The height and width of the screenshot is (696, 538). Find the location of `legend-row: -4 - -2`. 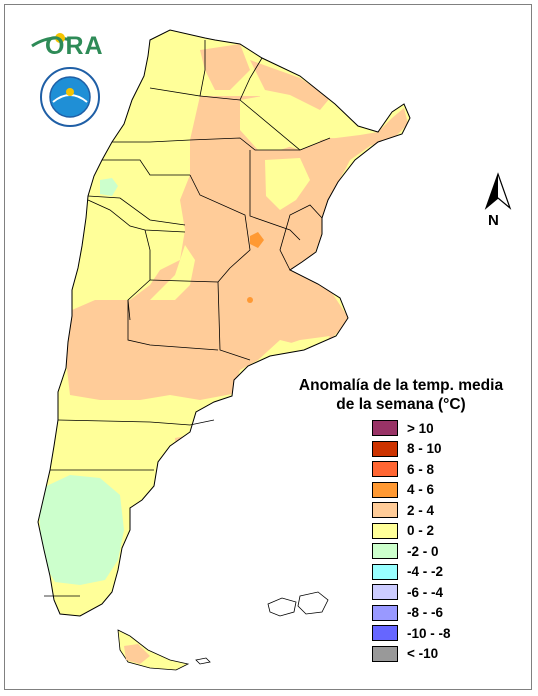

legend-row: -4 - -2 is located at coordinates (407, 572).